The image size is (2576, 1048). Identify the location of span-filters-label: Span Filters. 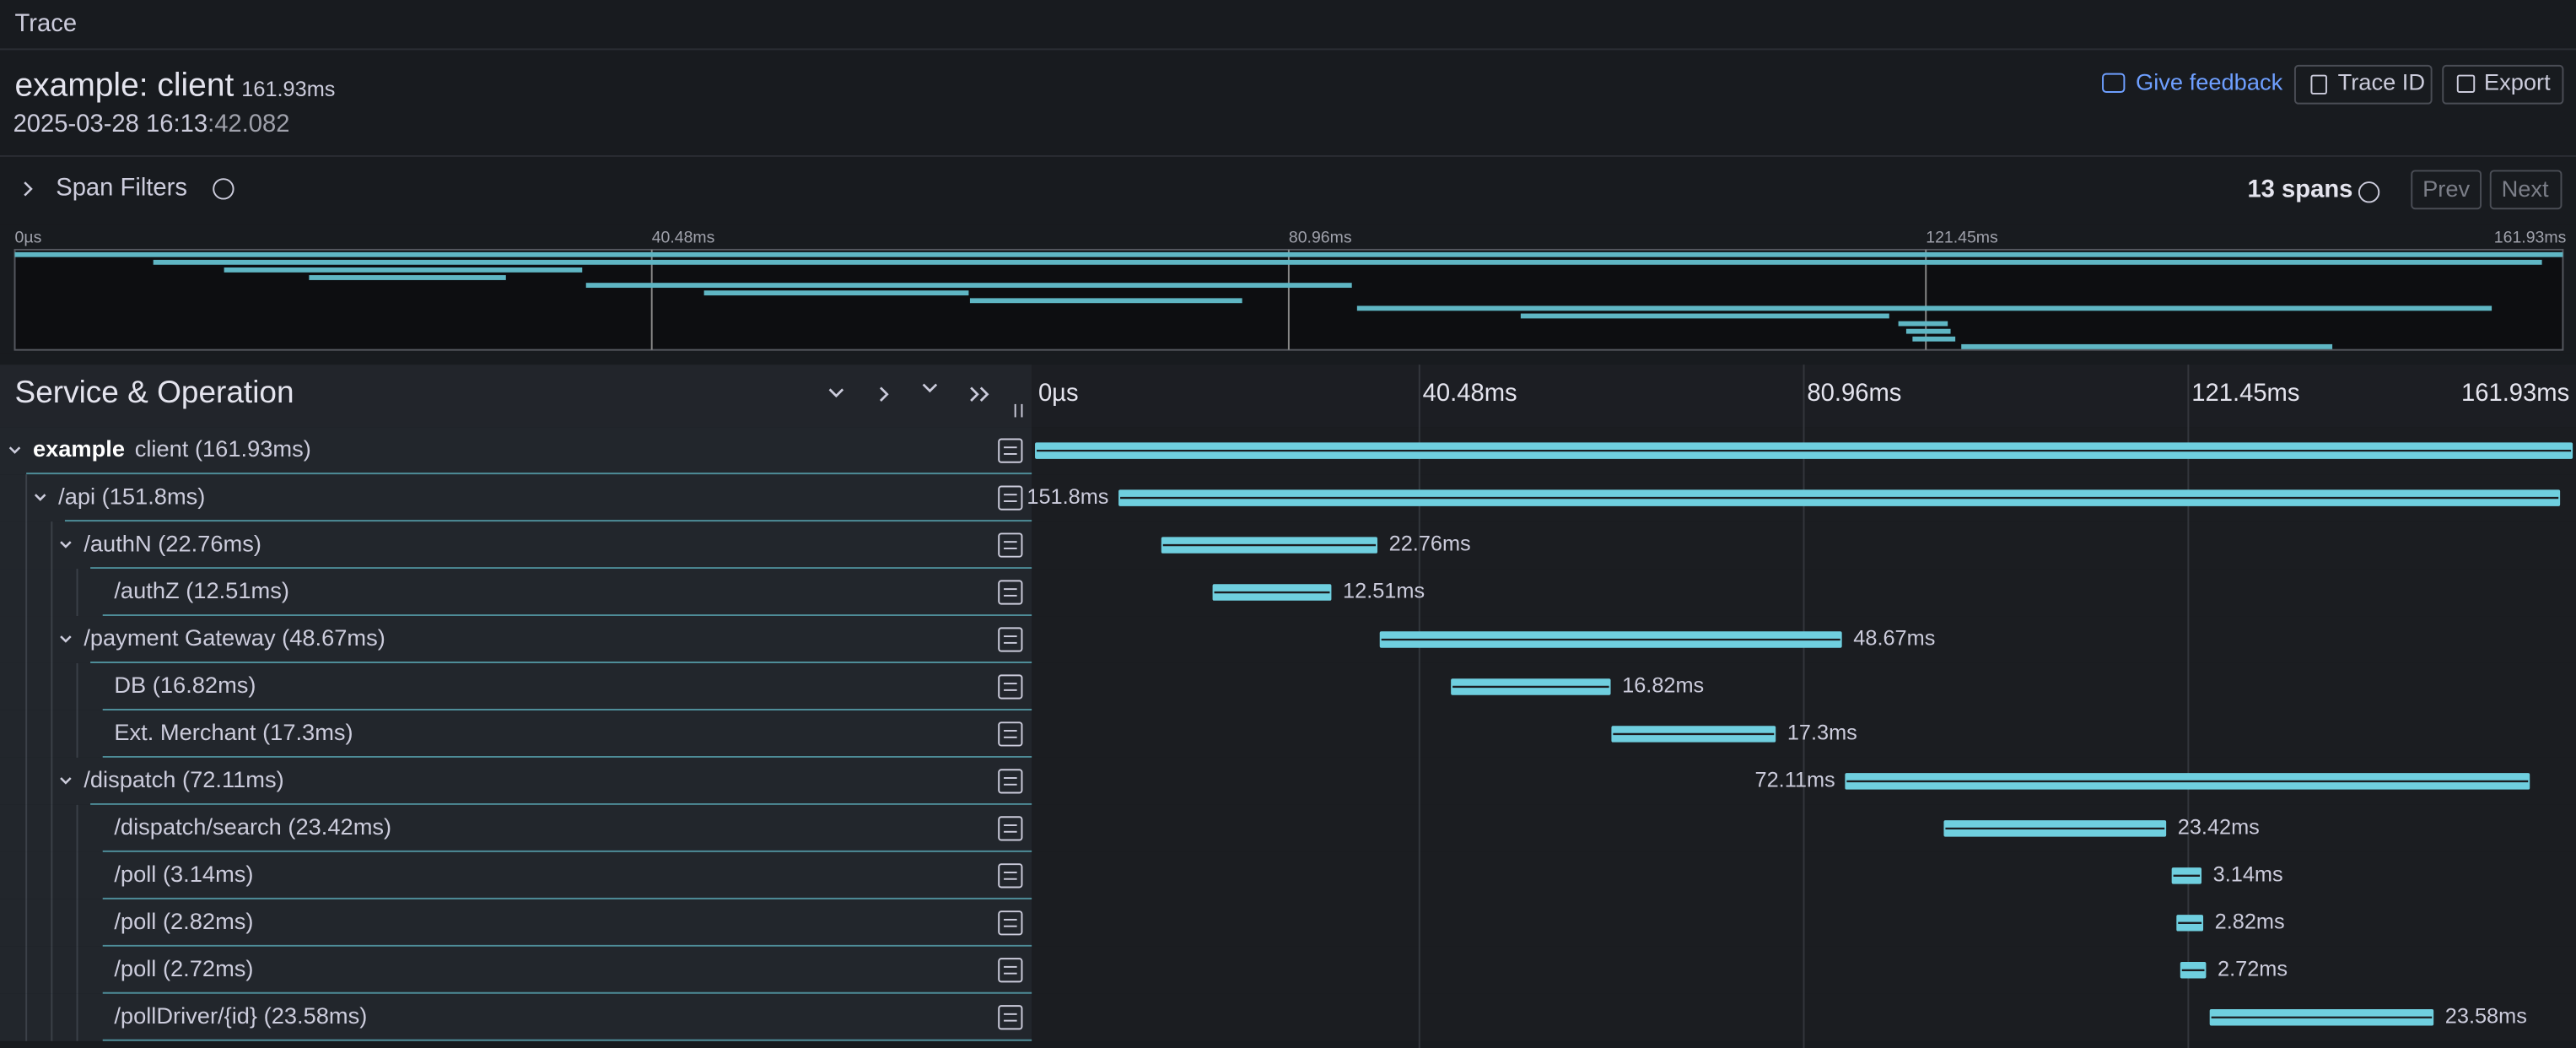
(121, 188).